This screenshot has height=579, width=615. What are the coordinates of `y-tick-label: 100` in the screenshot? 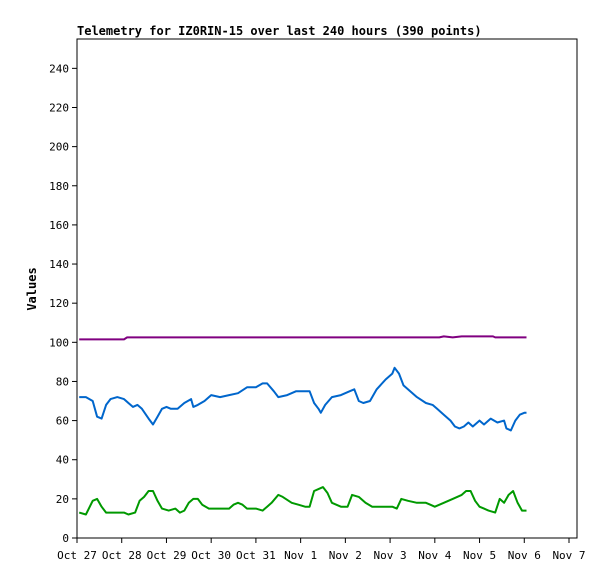 It's located at (59, 342).